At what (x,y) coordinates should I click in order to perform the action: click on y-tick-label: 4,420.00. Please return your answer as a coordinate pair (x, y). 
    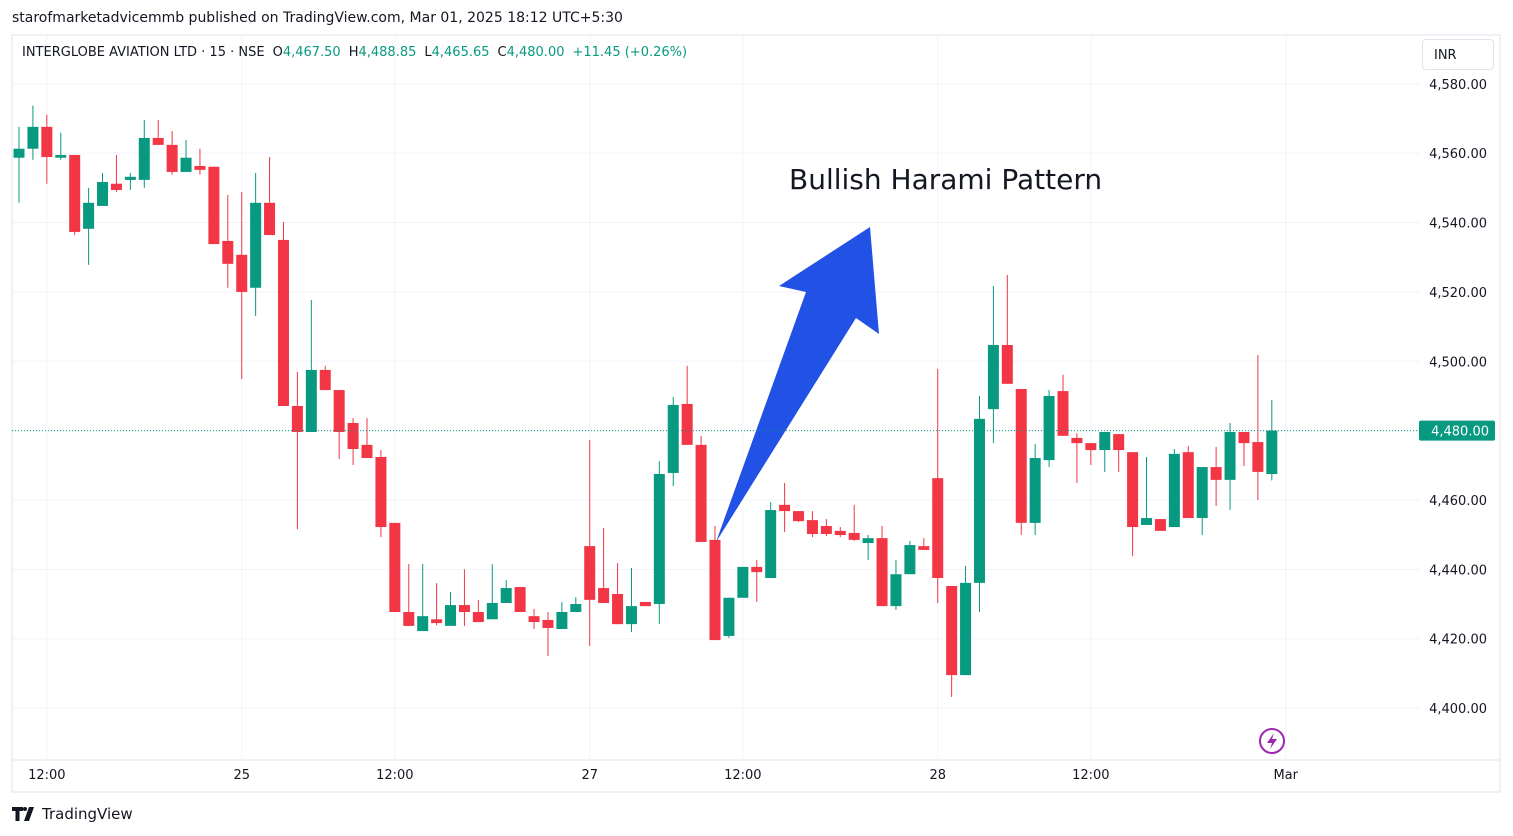
    Looking at the image, I should click on (1458, 640).